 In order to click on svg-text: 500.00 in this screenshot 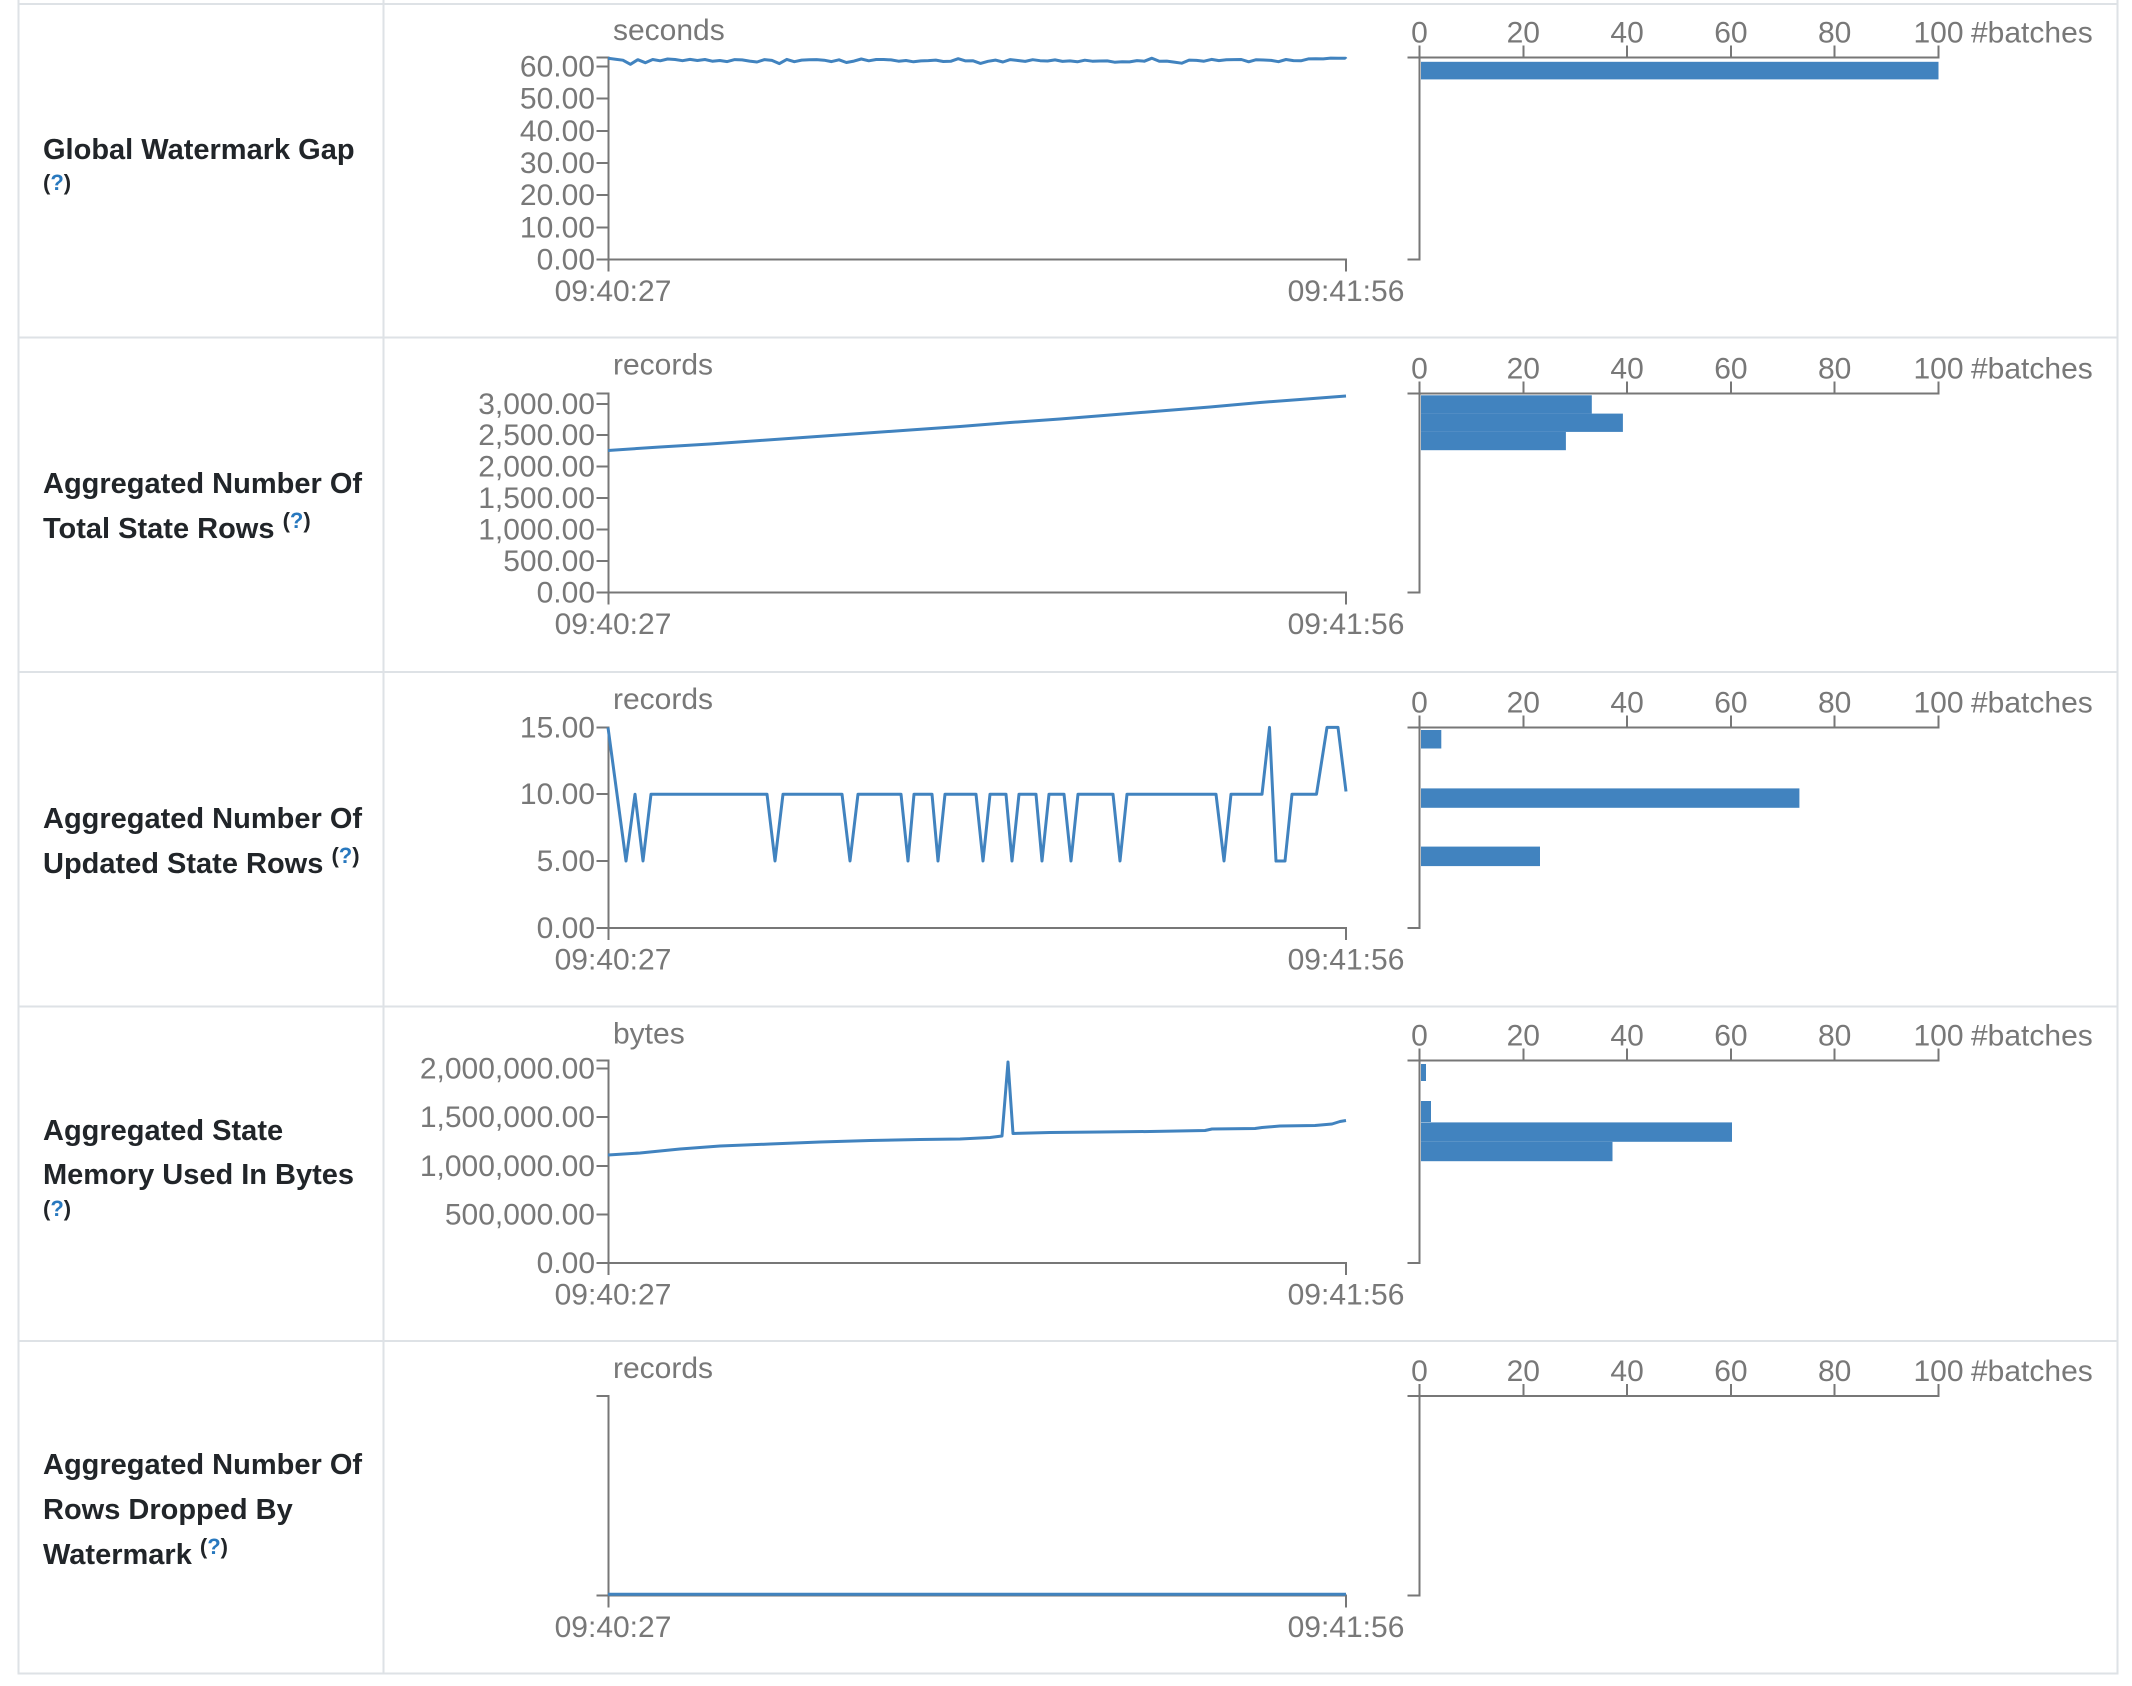, I will do `click(549, 561)`.